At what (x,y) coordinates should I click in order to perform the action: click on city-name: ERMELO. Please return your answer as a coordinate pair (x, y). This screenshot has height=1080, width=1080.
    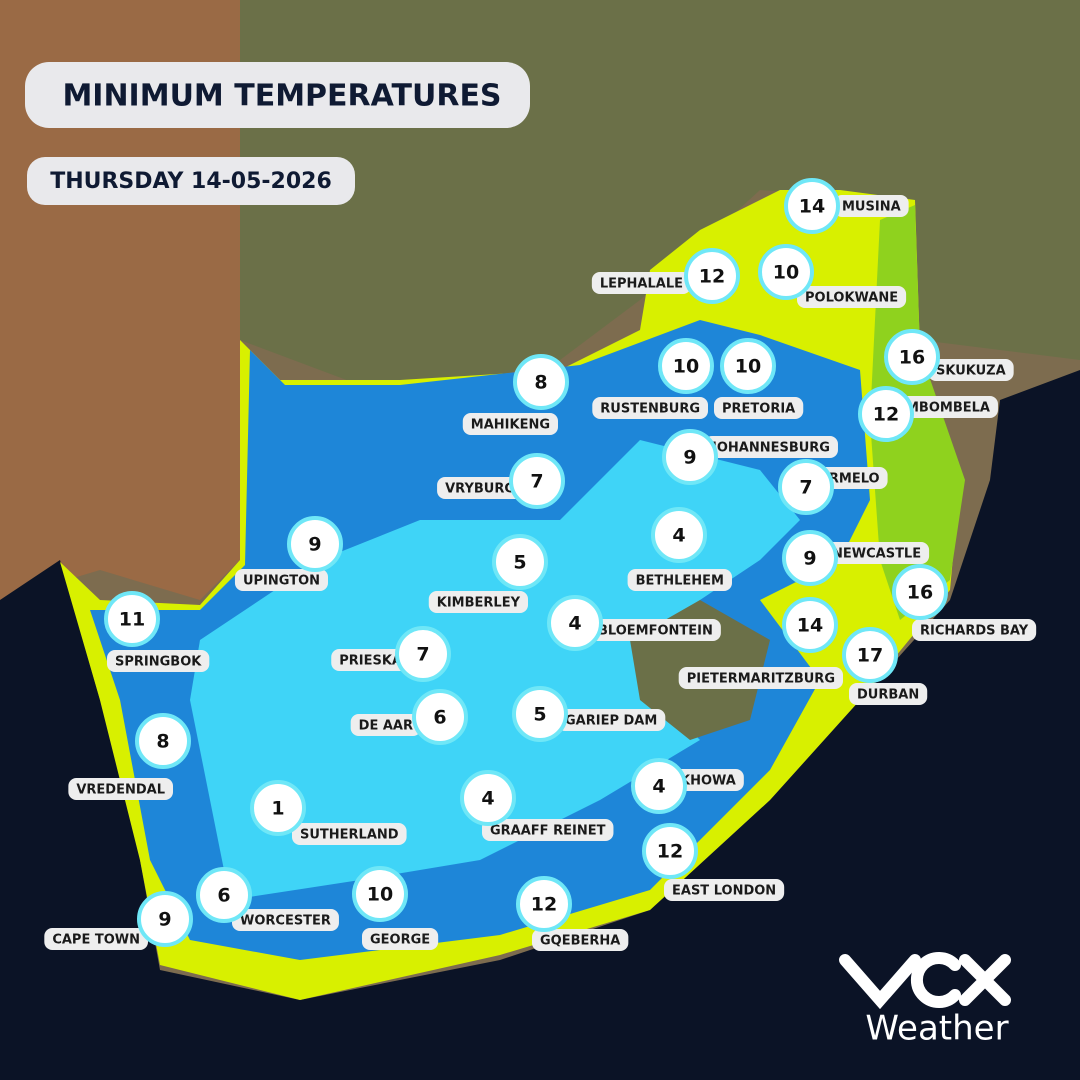
    Looking at the image, I should click on (850, 479).